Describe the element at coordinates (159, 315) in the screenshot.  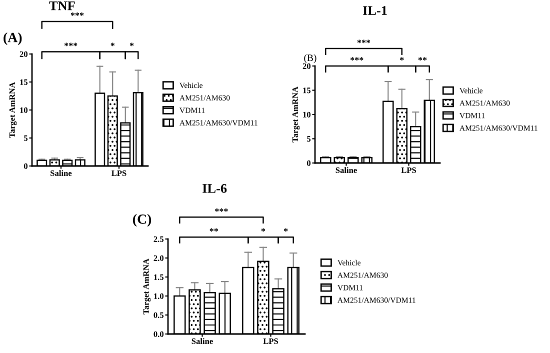
I see `y-tick-label: 0.5` at that location.